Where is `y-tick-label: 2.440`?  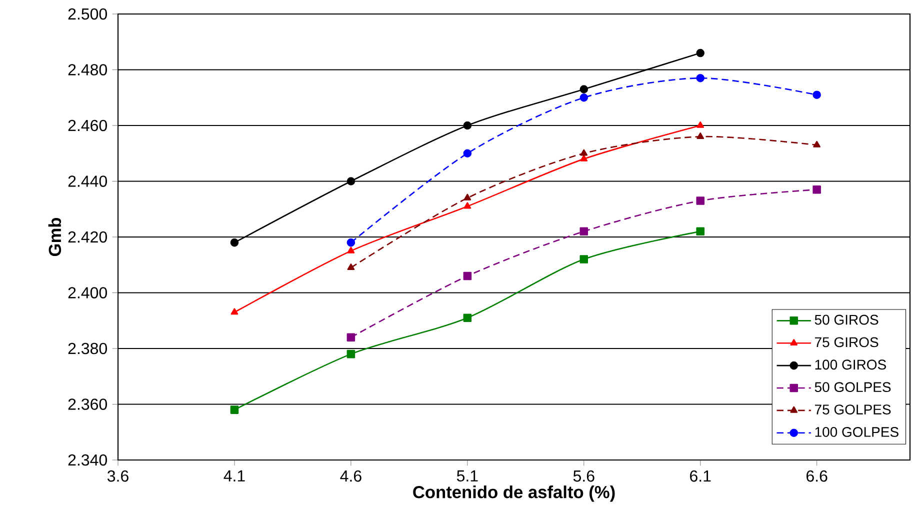 y-tick-label: 2.440 is located at coordinates (87, 181).